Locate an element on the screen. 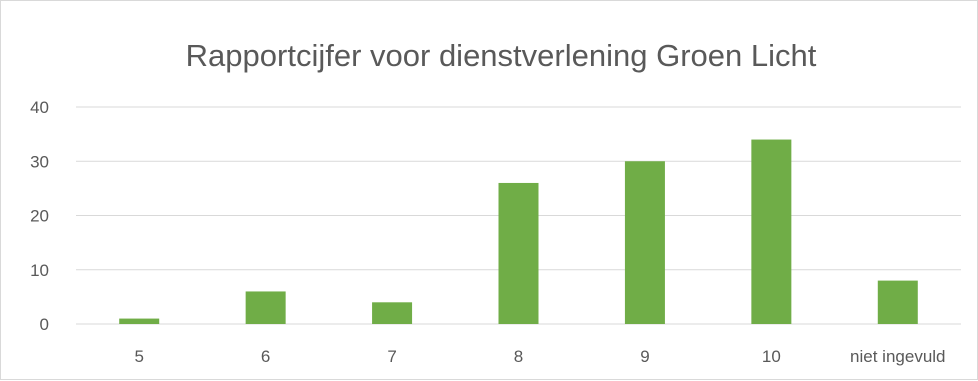 Image resolution: width=978 pixels, height=381 pixels. x-tick-label: 5 is located at coordinates (138, 356).